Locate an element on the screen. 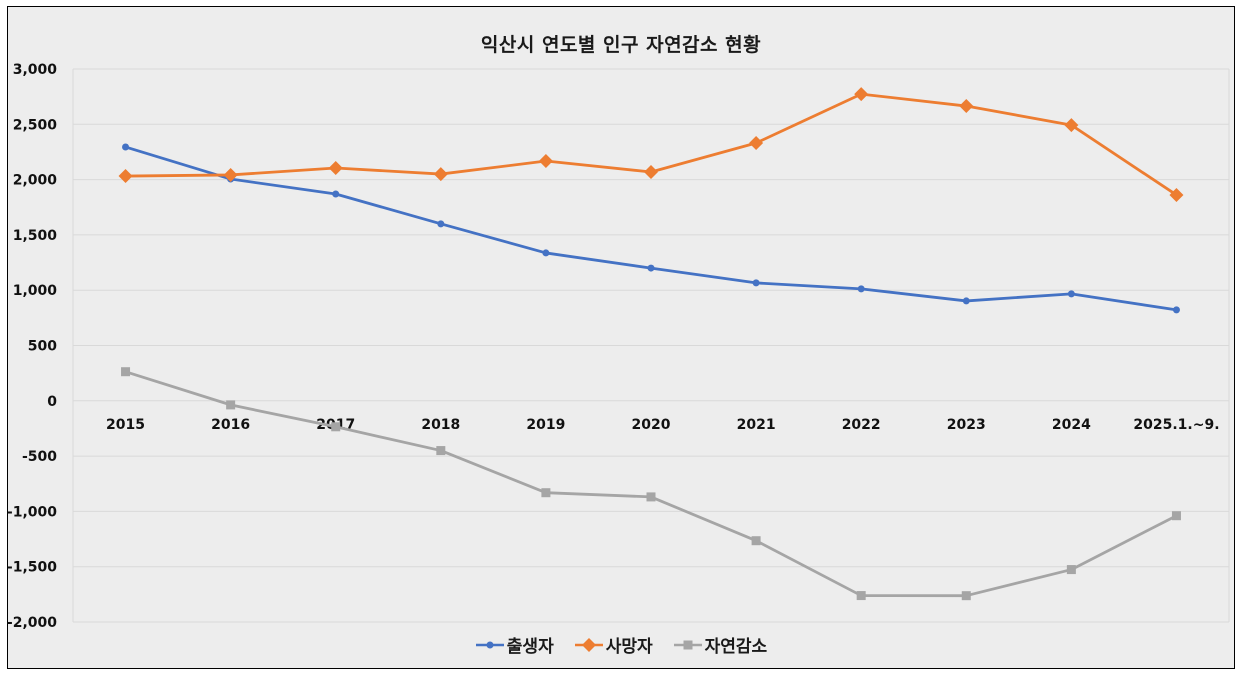  x-tick-label: 2016 is located at coordinates (230, 425).